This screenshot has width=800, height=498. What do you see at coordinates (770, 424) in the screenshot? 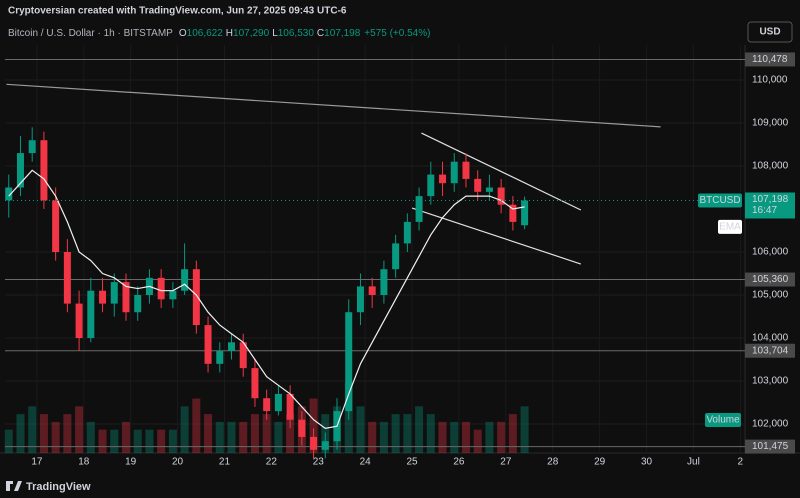
I see `y-tick-label: 102,000` at bounding box center [770, 424].